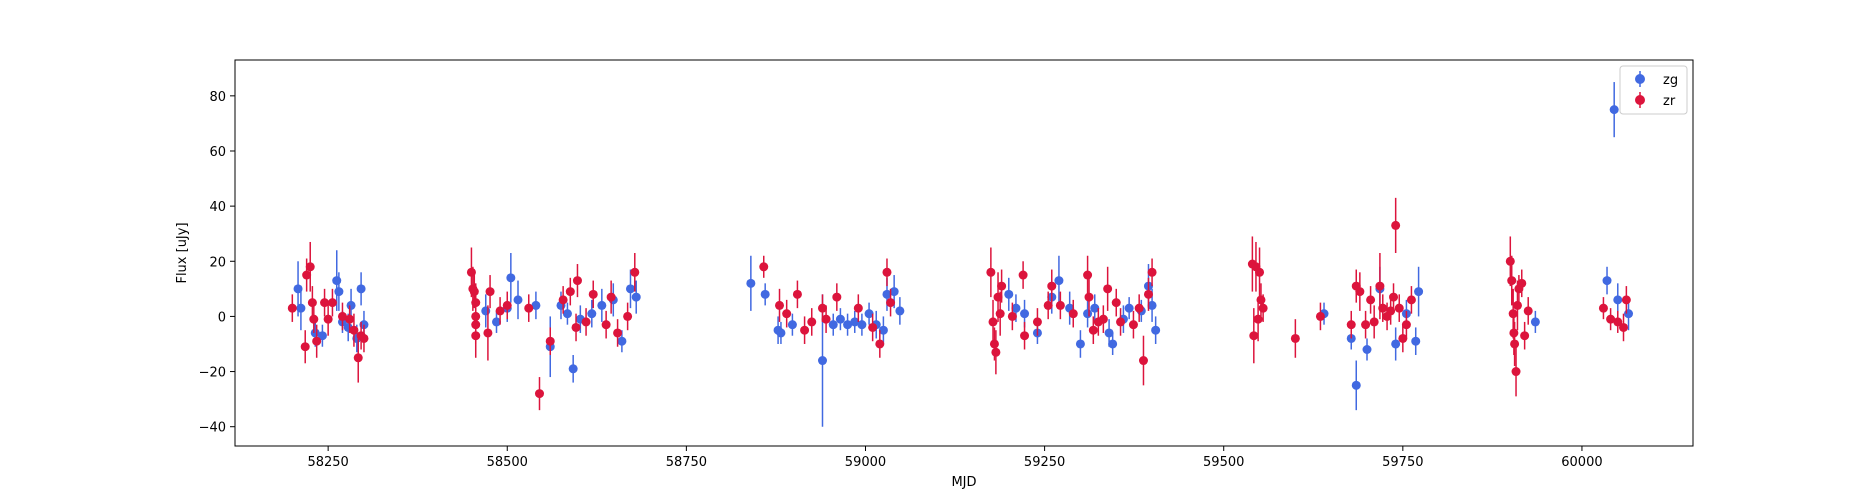 The image size is (1875, 500). What do you see at coordinates (686, 462) in the screenshot?
I see `x-tick-label: 58750` at bounding box center [686, 462].